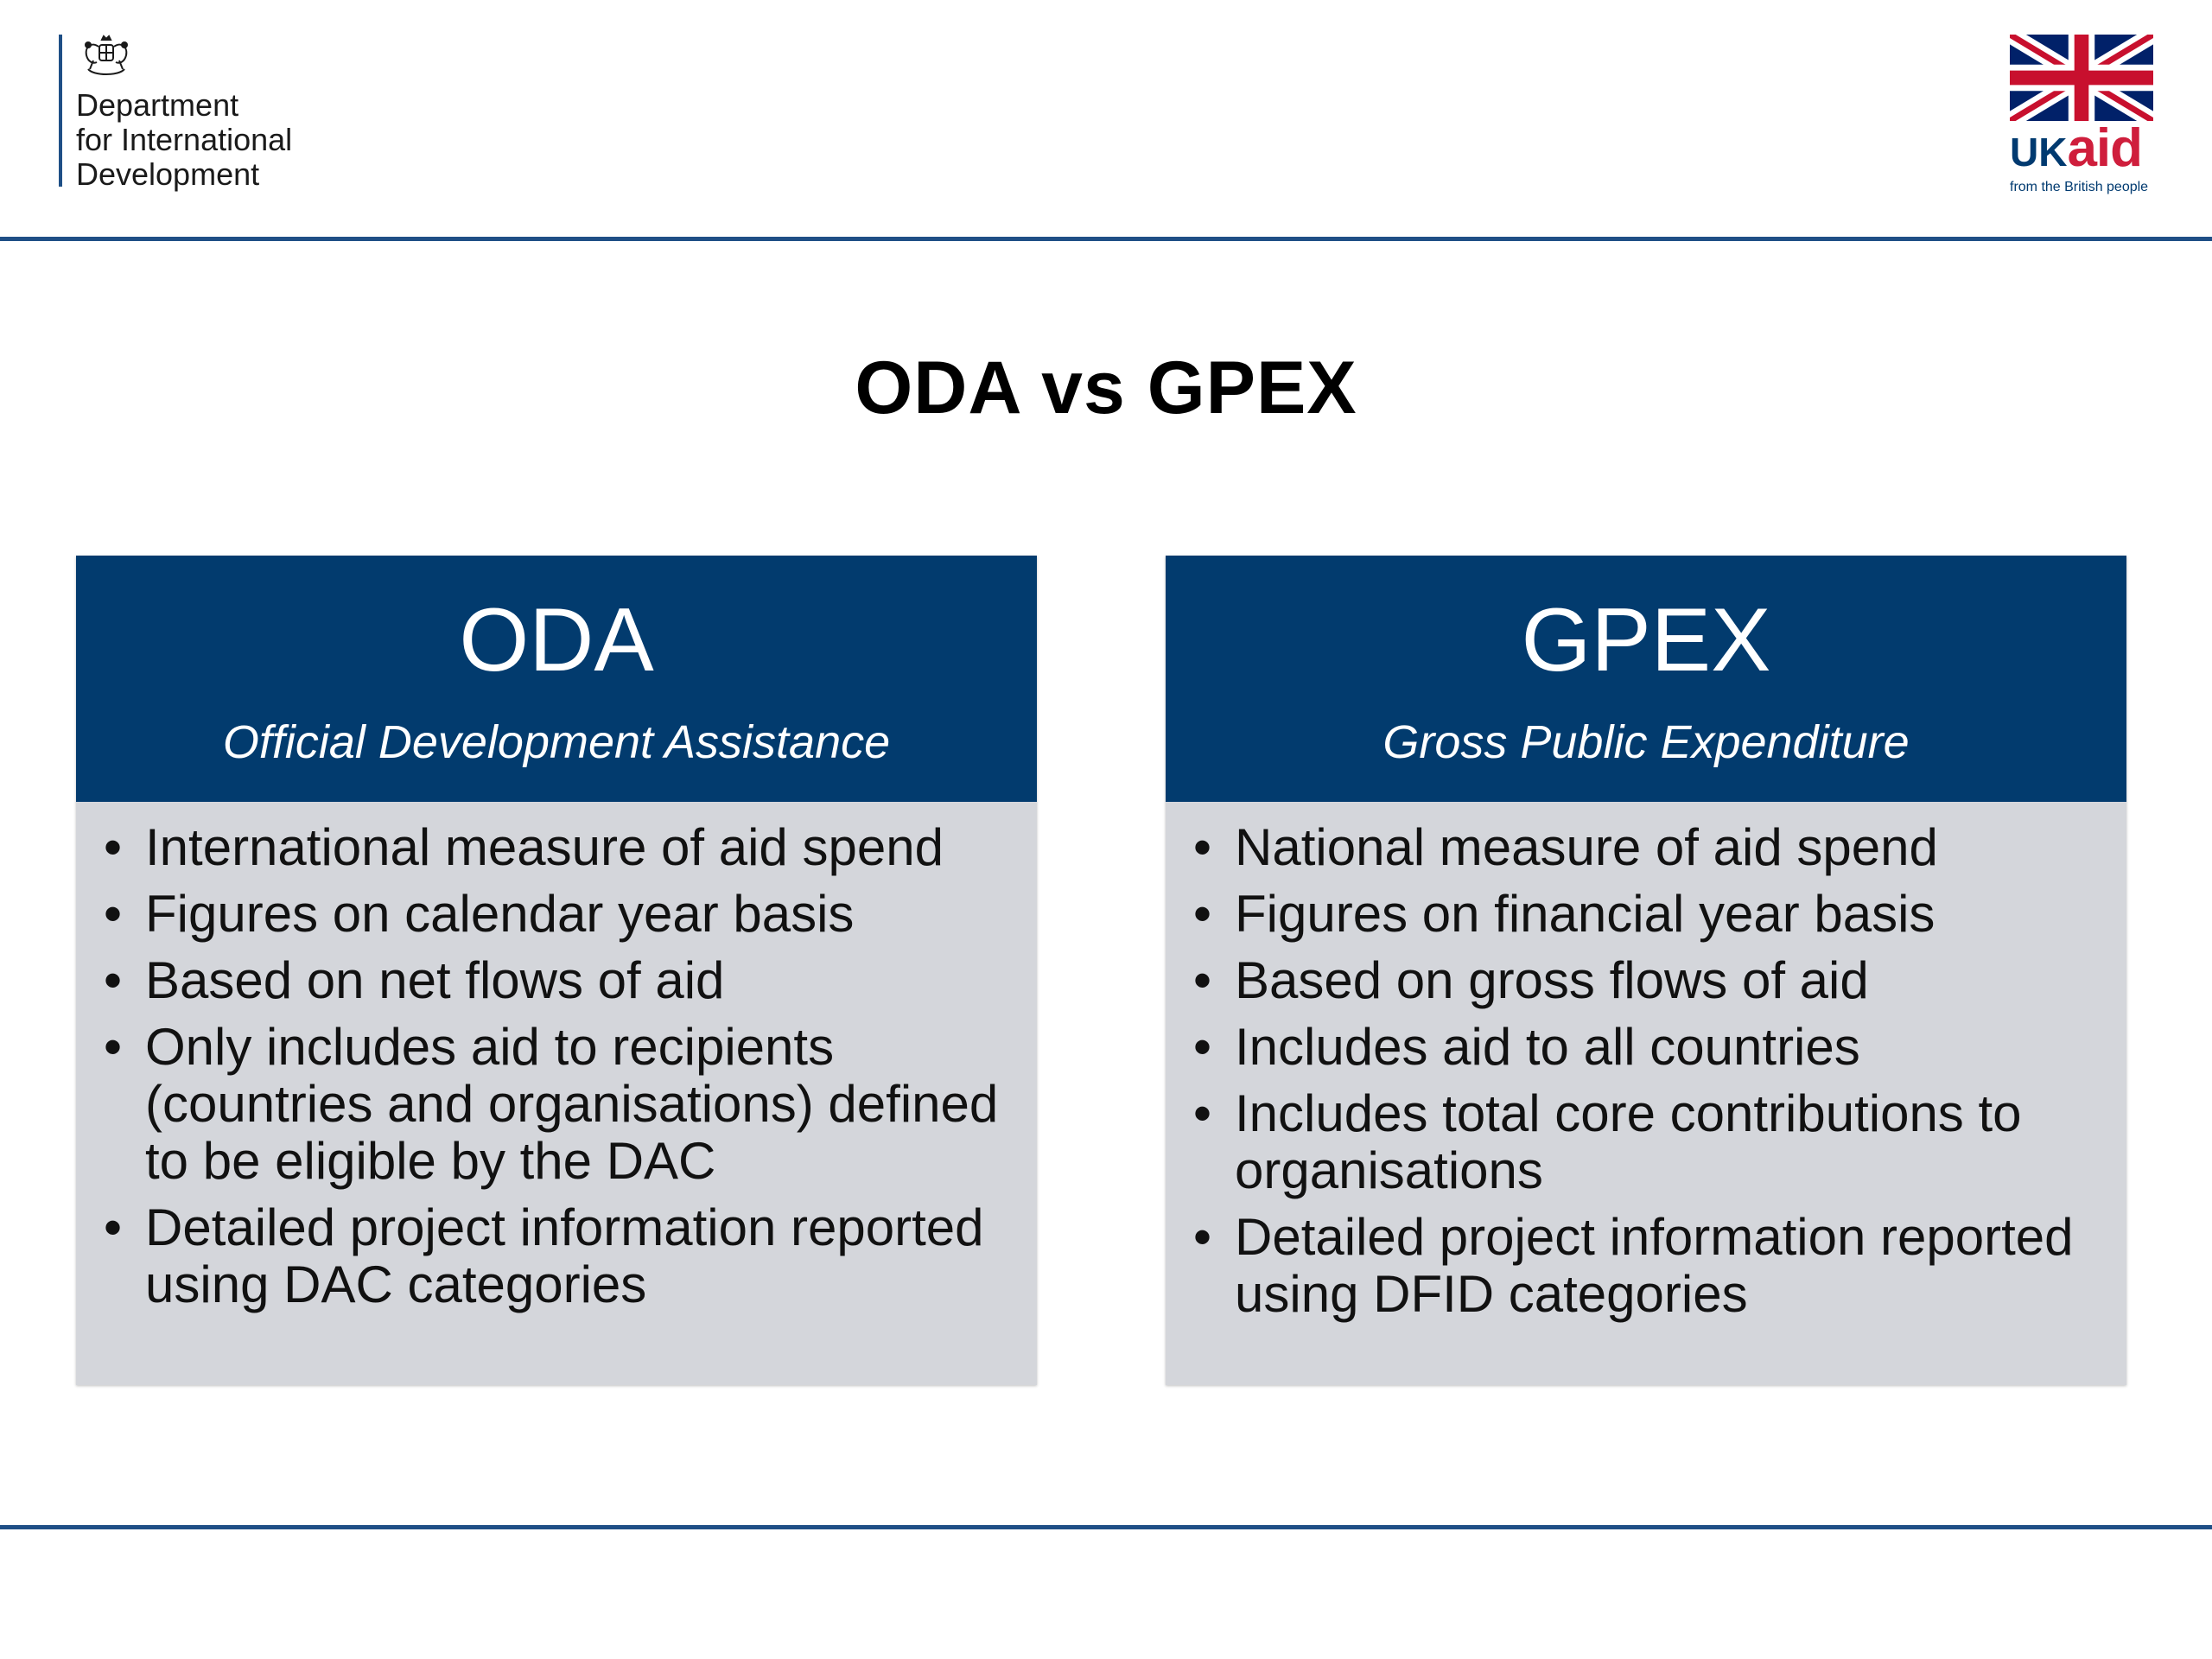 The image size is (2212, 1659). Describe the element at coordinates (2079, 187) in the screenshot. I see `ukaid-tagline: from the British people` at that location.